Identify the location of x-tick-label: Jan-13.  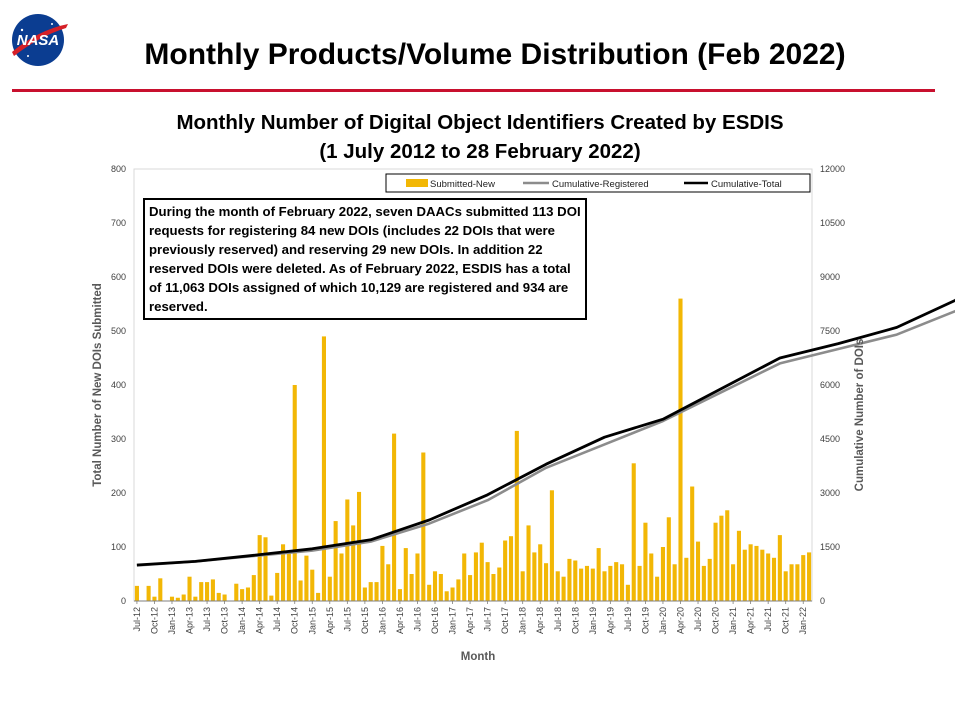
(172, 621).